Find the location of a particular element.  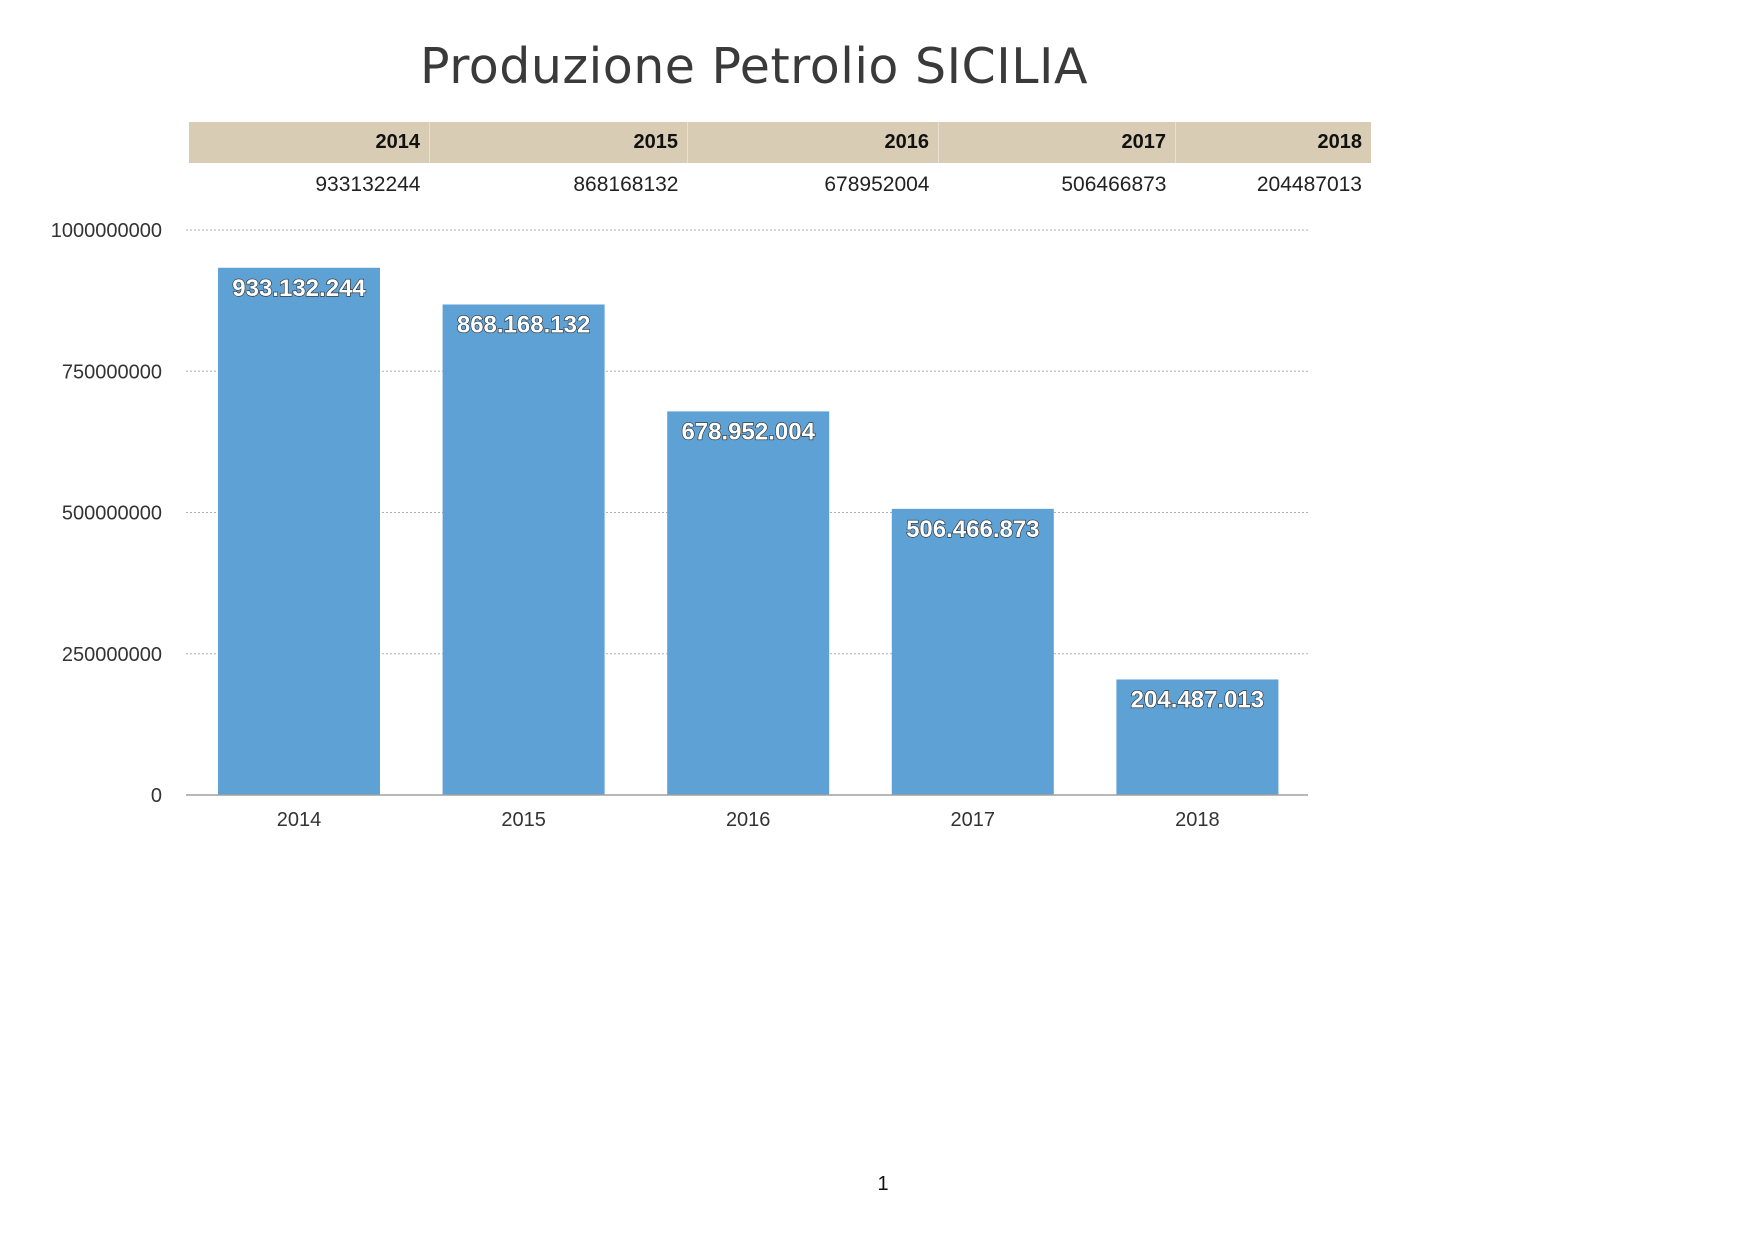

table-header-cell: 2015 is located at coordinates (558, 142).